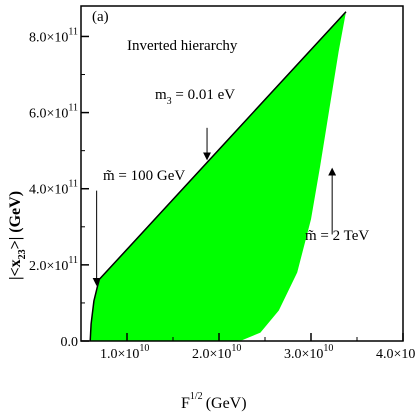 This screenshot has height=415, width=415. I want to click on y-tick-label: 0.0, so click(70, 342).